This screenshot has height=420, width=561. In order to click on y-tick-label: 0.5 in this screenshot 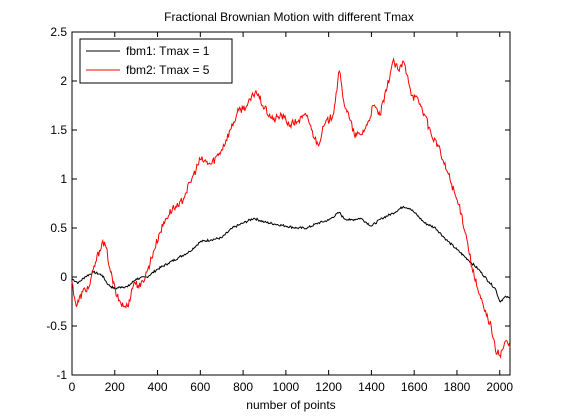, I will do `click(58, 228)`.